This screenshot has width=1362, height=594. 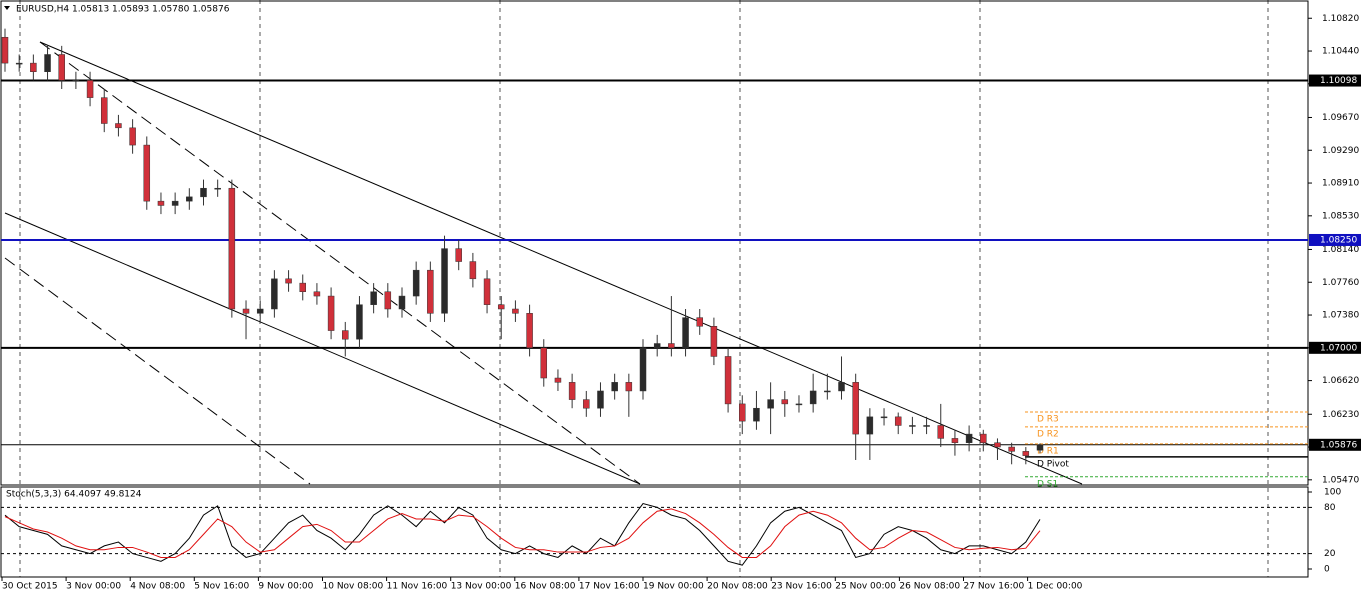 I want to click on stoch-frame, so click(x=654, y=532).